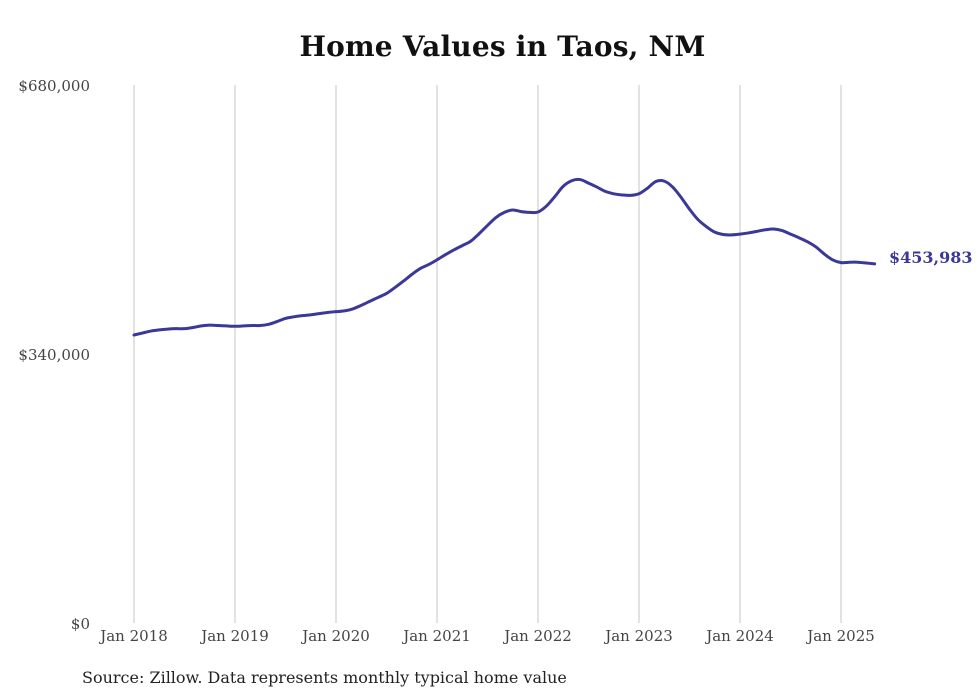 This screenshot has width=980, height=699. I want to click on x-tick-label: Jan 2018, so click(133, 636).